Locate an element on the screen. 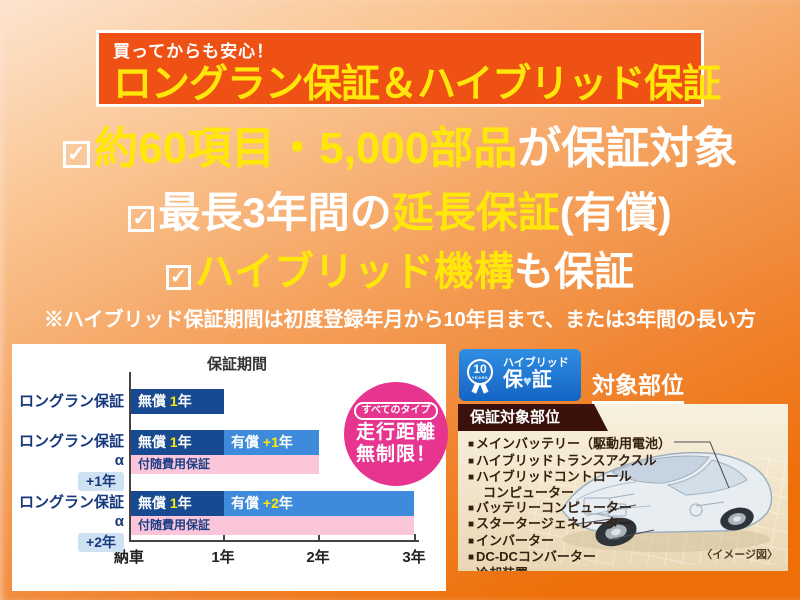 The height and width of the screenshot is (600, 800). banner-tagline: 買ってからも安心！ is located at coordinates (194, 51).